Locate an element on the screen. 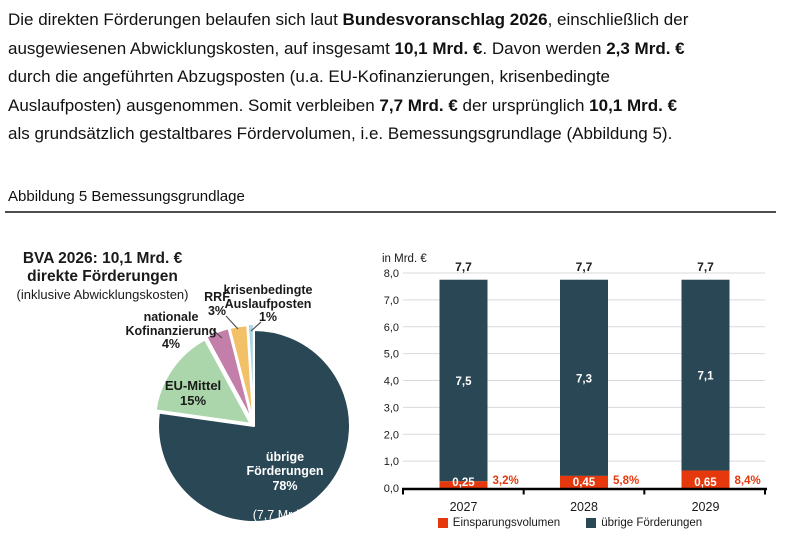 This screenshot has height=537, width=800. pie-slice-krisenbedingte-auslaufposten is located at coordinates (250, 372).